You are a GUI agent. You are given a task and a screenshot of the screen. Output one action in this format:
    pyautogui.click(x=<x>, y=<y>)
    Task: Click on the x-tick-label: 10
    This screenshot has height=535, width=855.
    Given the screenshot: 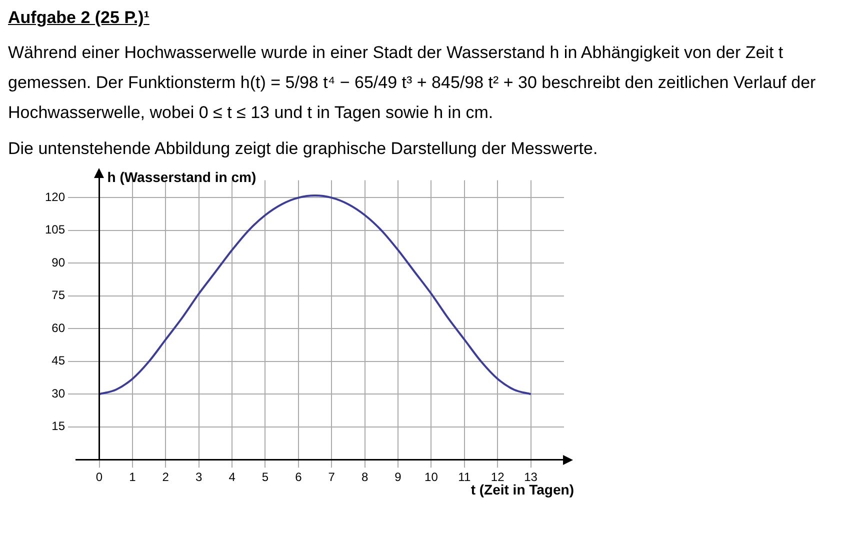 What is the action you would take?
    pyautogui.click(x=431, y=477)
    